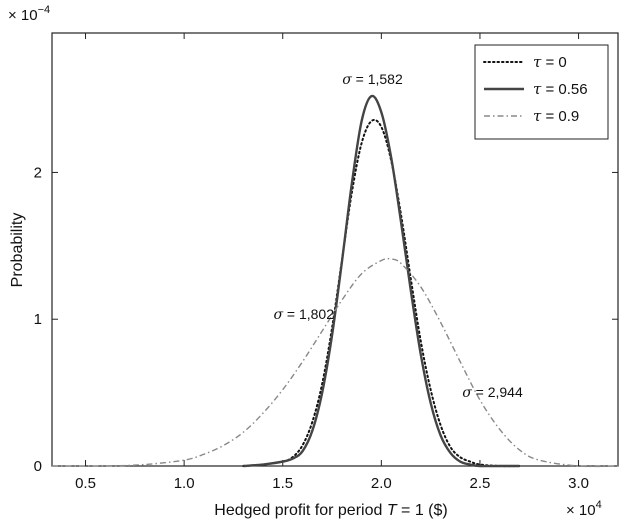  Describe the element at coordinates (560, 89) in the screenshot. I see `legend-label: τ = 0.56` at that location.